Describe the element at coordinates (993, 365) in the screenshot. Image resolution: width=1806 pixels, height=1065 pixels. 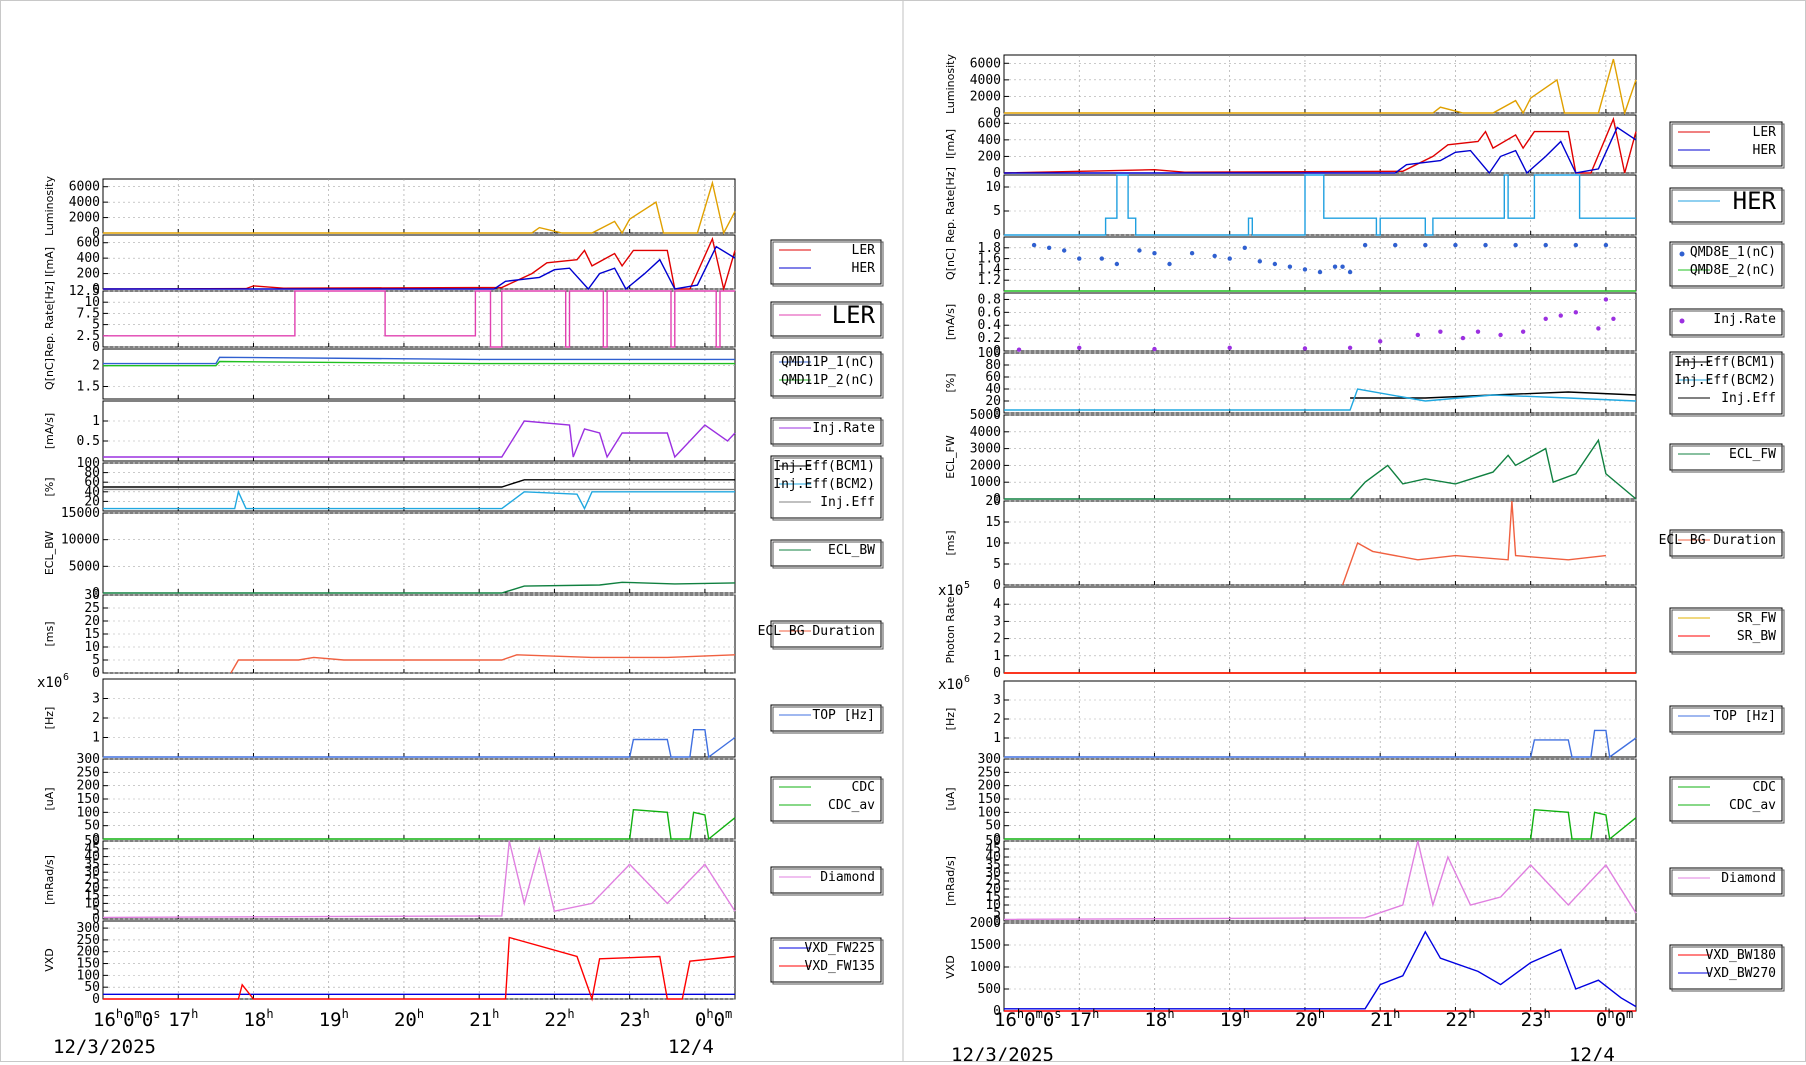
I see `y-tick-label: 80` at that location.